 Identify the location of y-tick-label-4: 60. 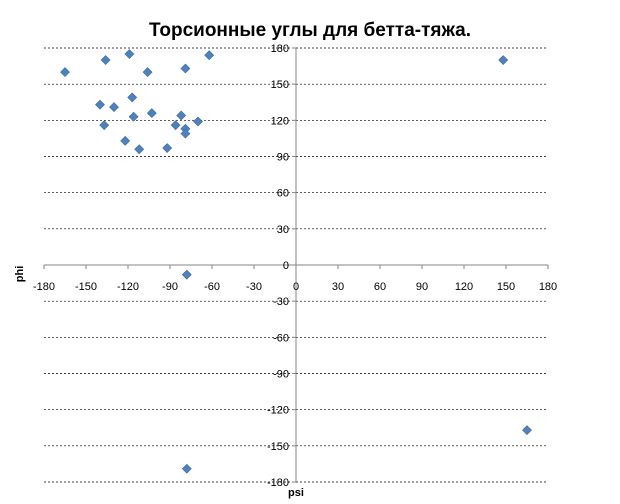
(283, 194).